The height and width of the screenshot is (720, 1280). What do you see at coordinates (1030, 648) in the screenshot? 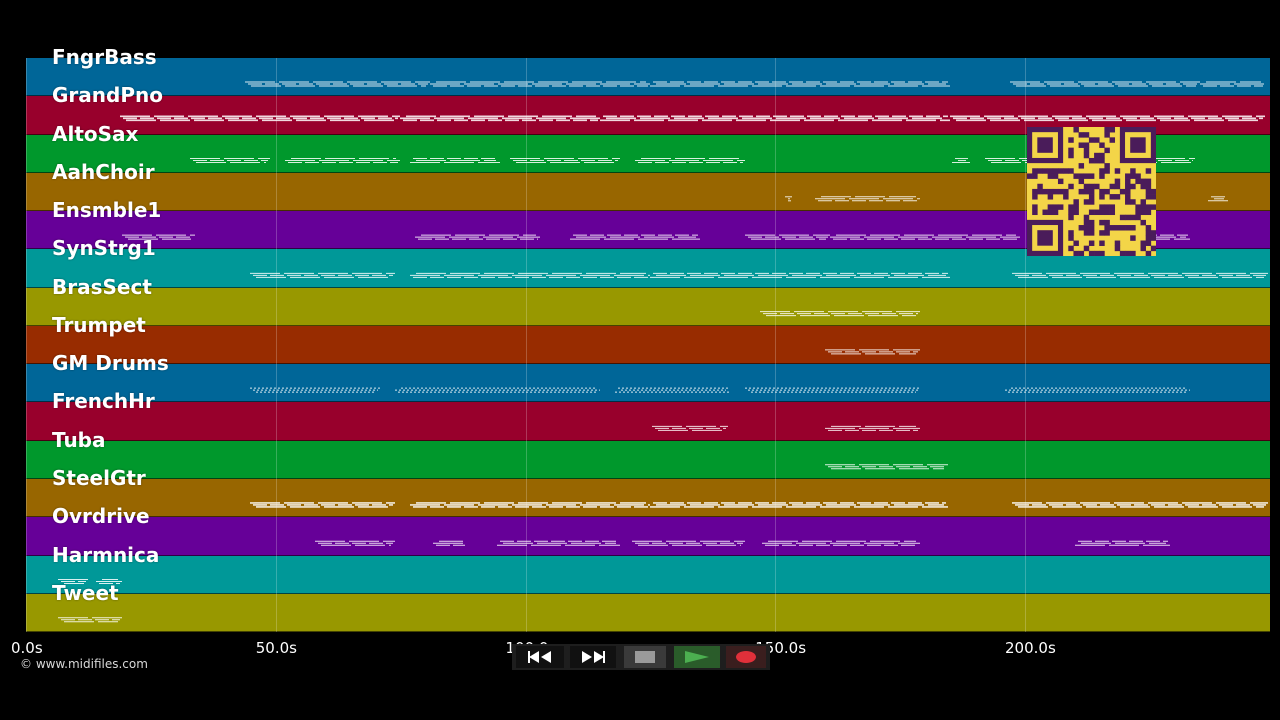
I see `time-tick-label: 200.0s` at bounding box center [1030, 648].